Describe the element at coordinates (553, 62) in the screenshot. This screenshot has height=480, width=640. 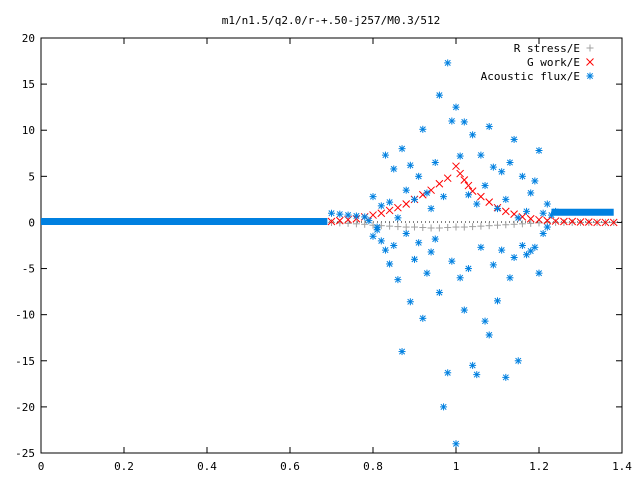
I see `legend-label: G work/E` at that location.